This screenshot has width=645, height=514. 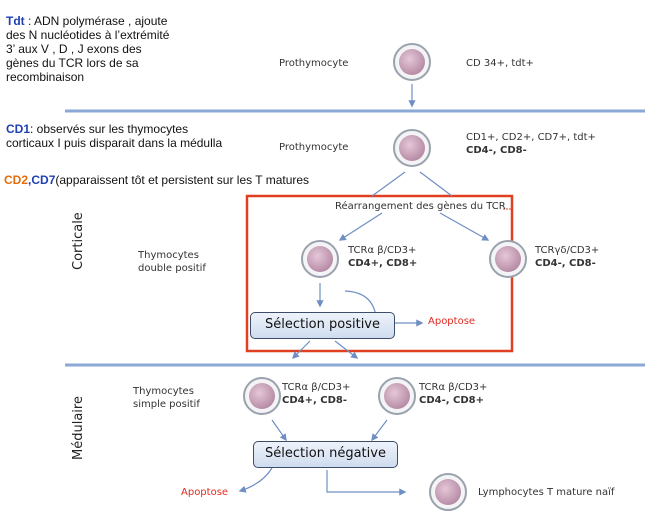 What do you see at coordinates (360, 226) in the screenshot?
I see `arrow-to-dp` at bounding box center [360, 226].